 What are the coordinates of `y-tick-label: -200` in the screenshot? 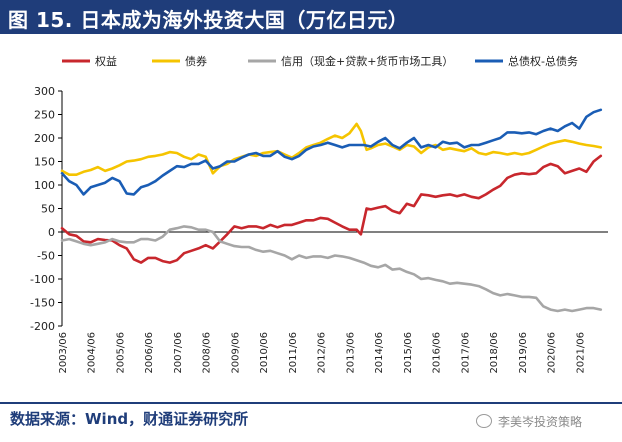 It's located at (42, 326).